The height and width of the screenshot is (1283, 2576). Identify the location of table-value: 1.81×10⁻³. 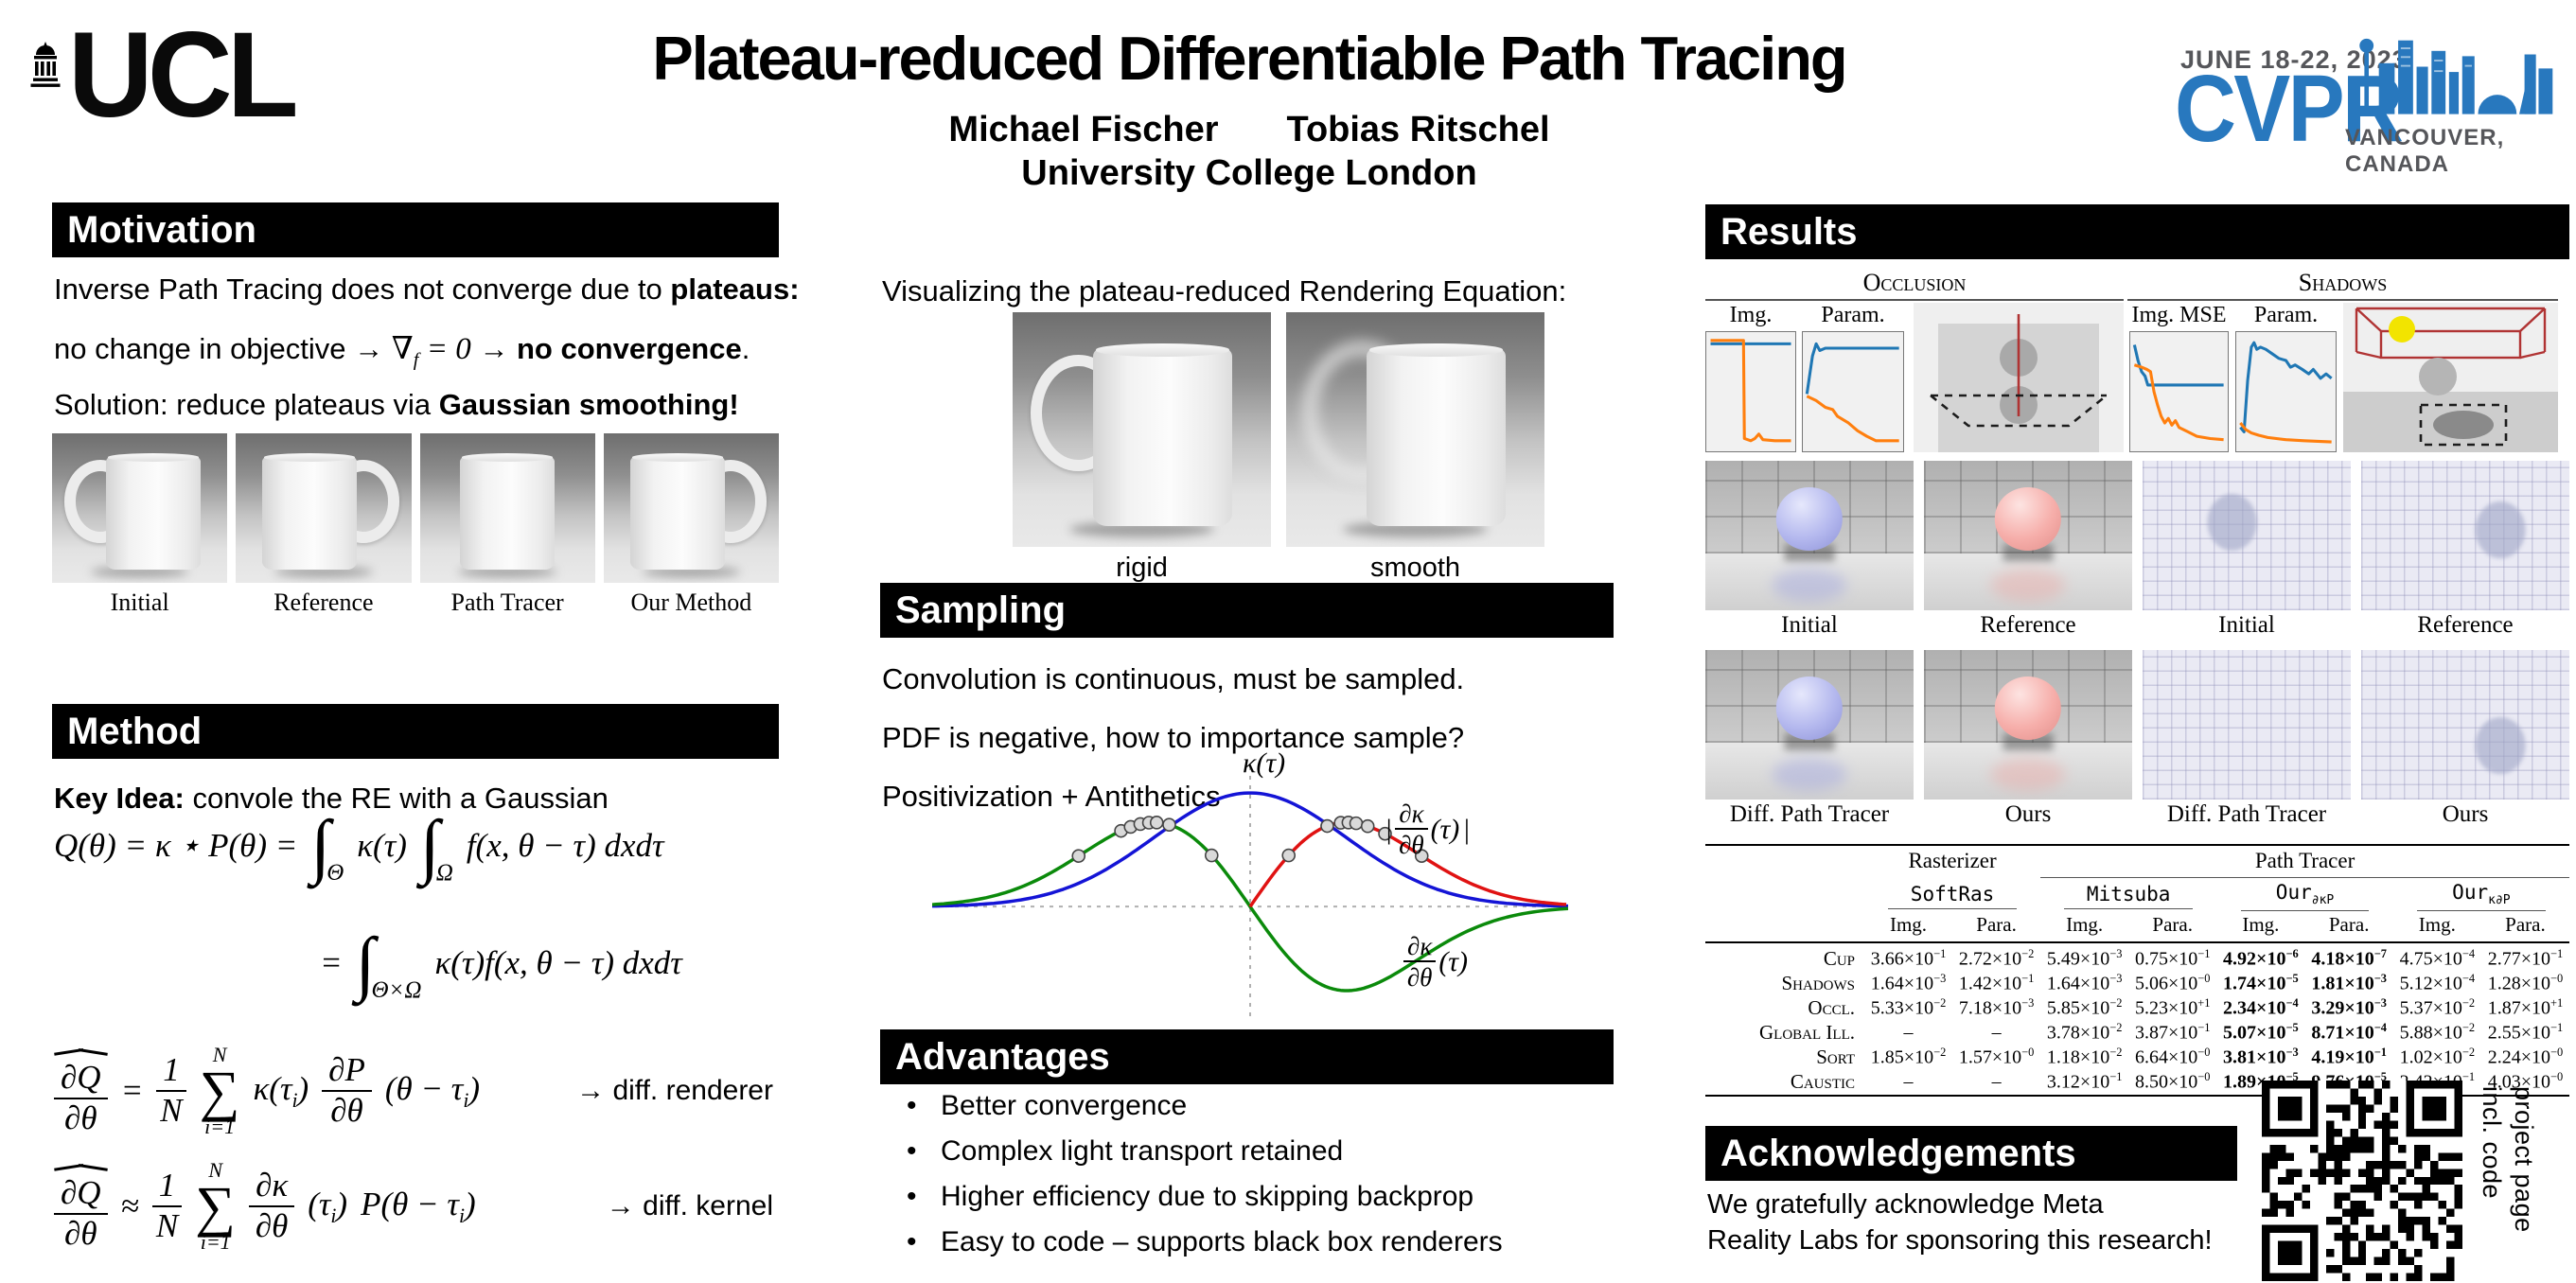
(2349, 984).